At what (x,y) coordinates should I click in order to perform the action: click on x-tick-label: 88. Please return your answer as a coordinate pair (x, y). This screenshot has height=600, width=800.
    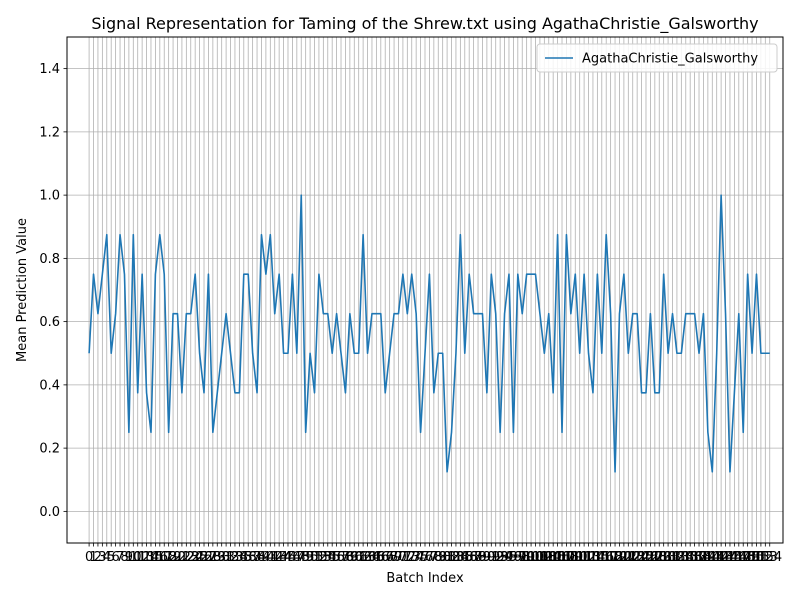
    Looking at the image, I should click on (478, 557).